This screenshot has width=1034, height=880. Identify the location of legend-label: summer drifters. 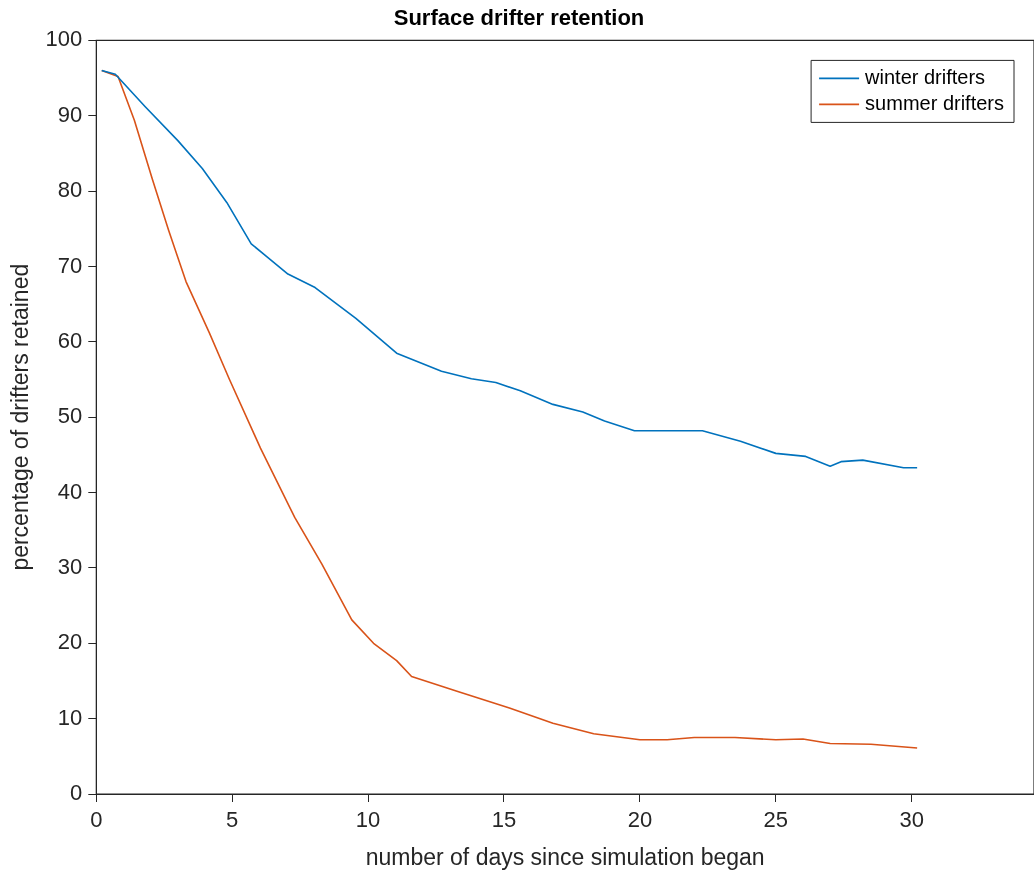
(934, 102).